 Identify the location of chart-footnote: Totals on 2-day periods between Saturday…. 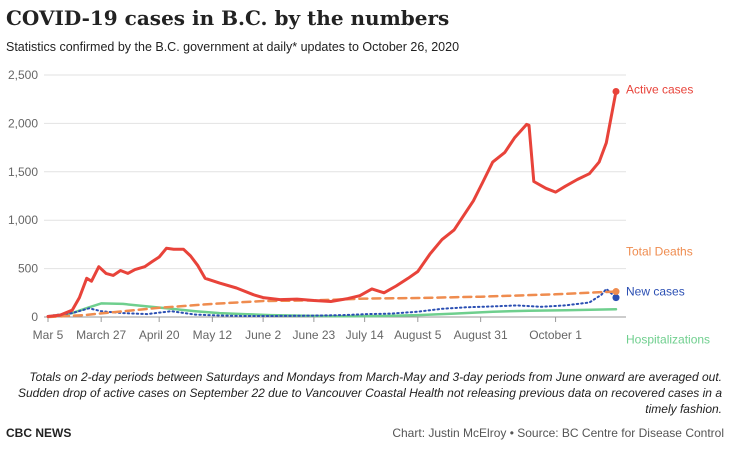
(370, 393).